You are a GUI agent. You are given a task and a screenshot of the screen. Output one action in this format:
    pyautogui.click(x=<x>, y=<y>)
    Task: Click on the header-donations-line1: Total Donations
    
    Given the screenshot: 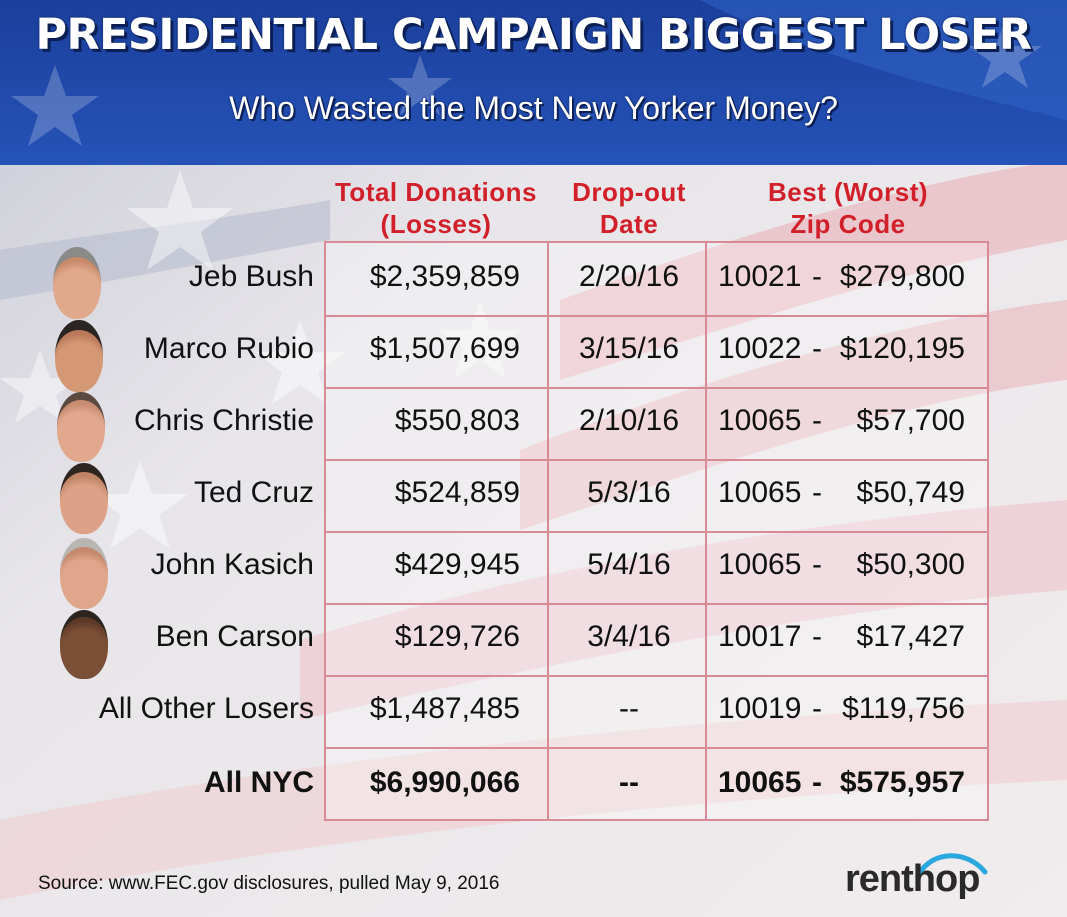 What is the action you would take?
    pyautogui.click(x=435, y=192)
    